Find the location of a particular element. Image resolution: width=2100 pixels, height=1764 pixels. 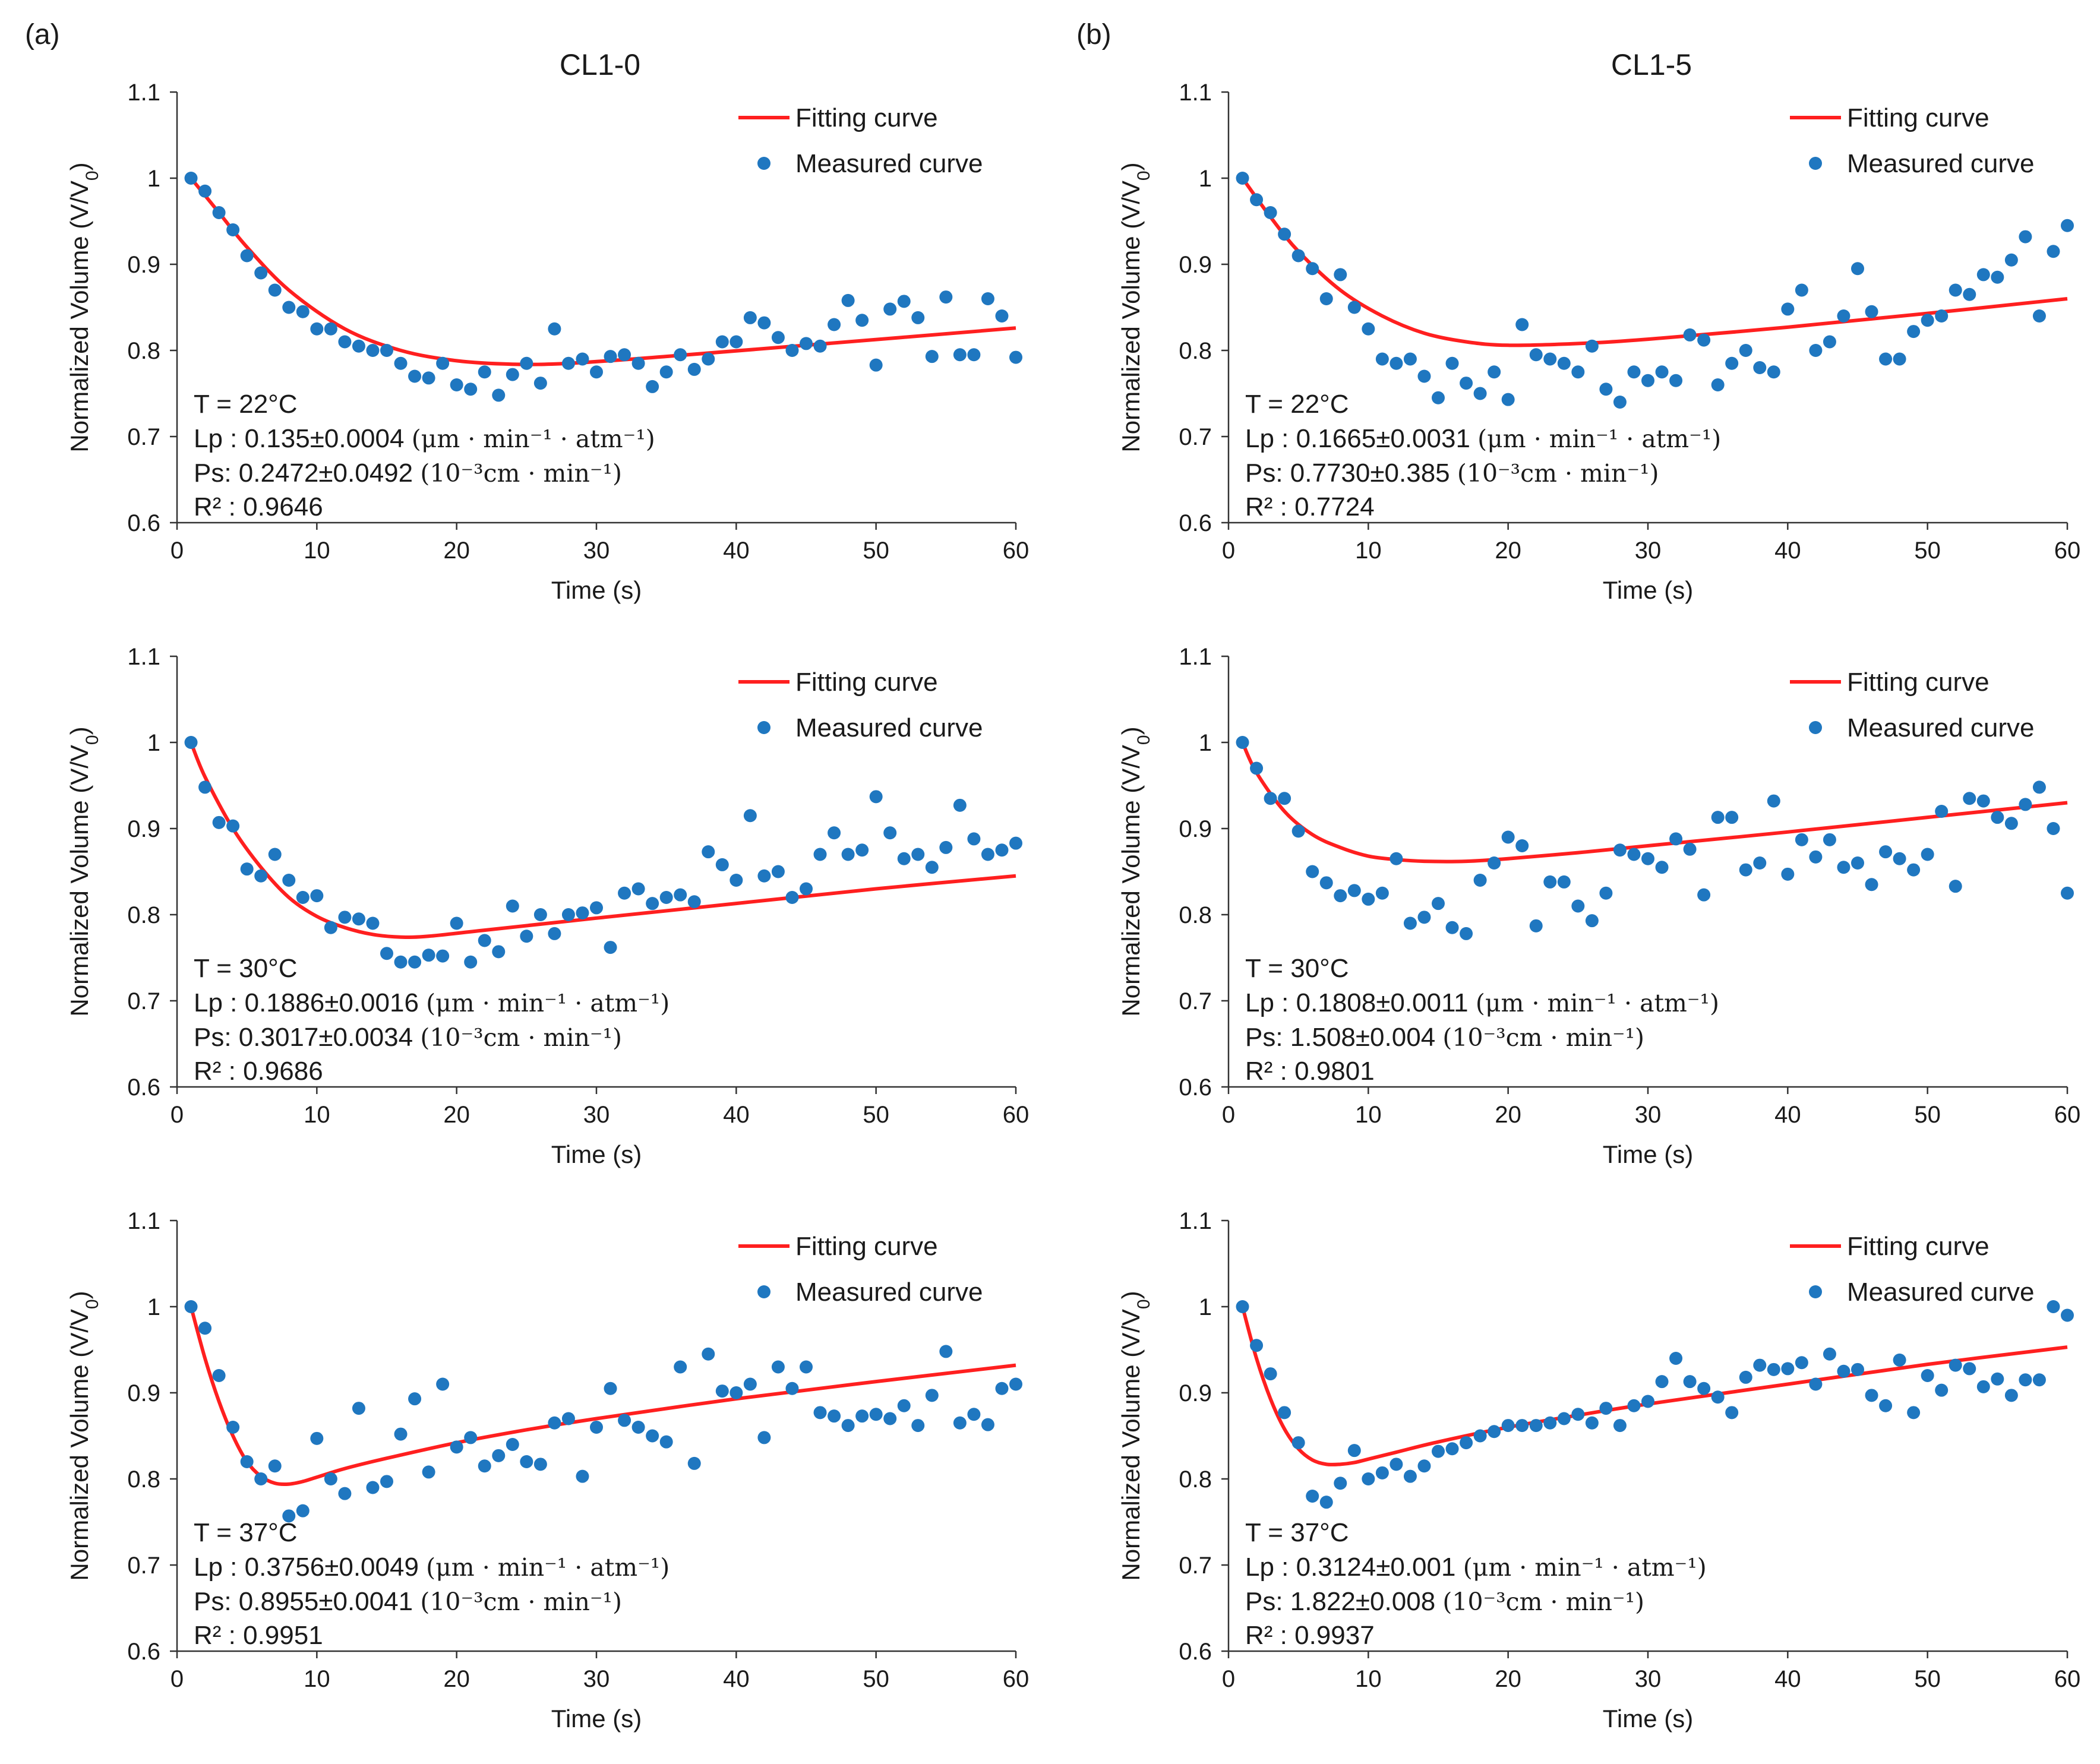

annotation-ps-units: (10⁻³cm · min⁻¹) is located at coordinates (521, 474).